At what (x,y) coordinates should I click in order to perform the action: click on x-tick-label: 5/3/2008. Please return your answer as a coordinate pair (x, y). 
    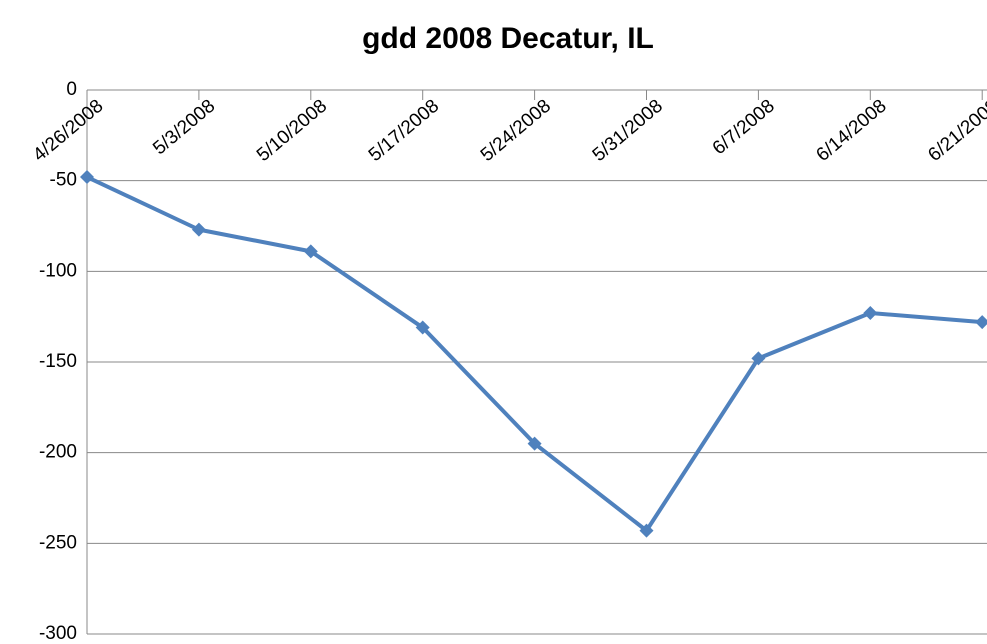
    Looking at the image, I should click on (184, 128).